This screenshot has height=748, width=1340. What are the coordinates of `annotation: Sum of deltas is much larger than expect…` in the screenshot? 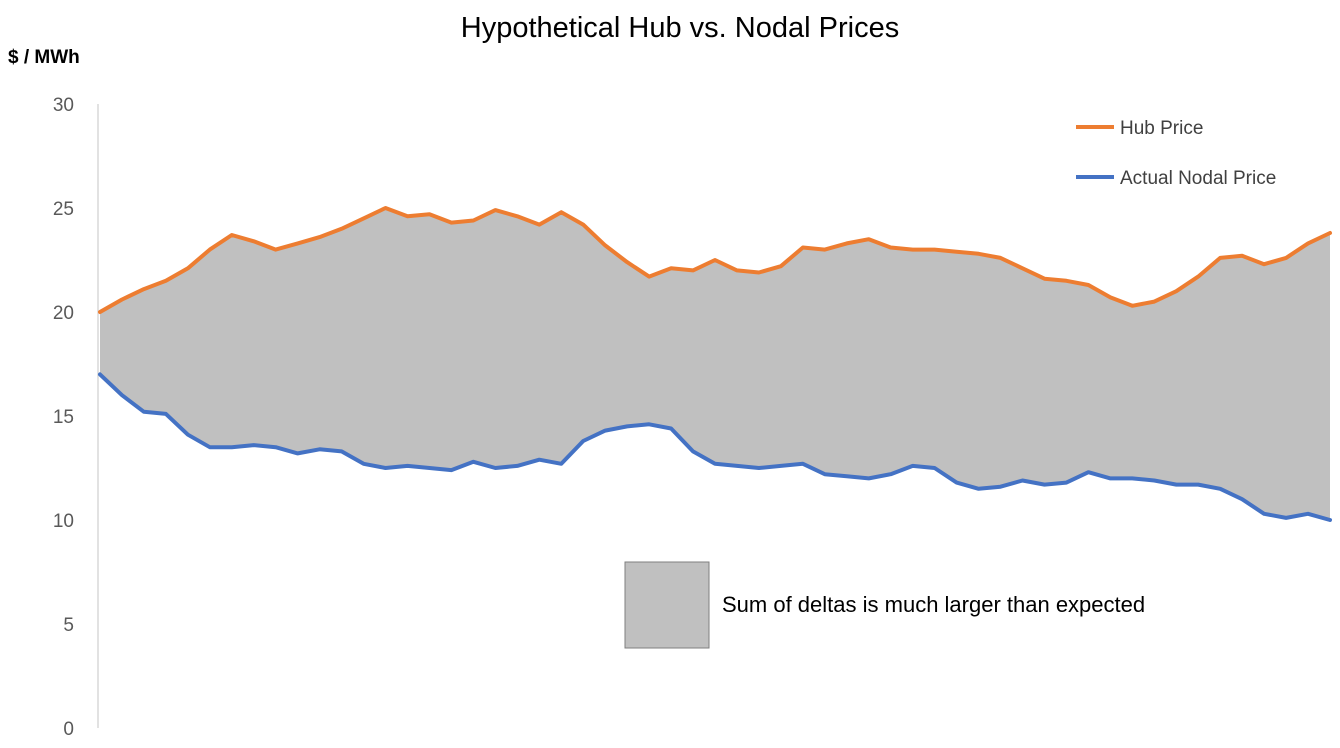 It's located at (884, 605).